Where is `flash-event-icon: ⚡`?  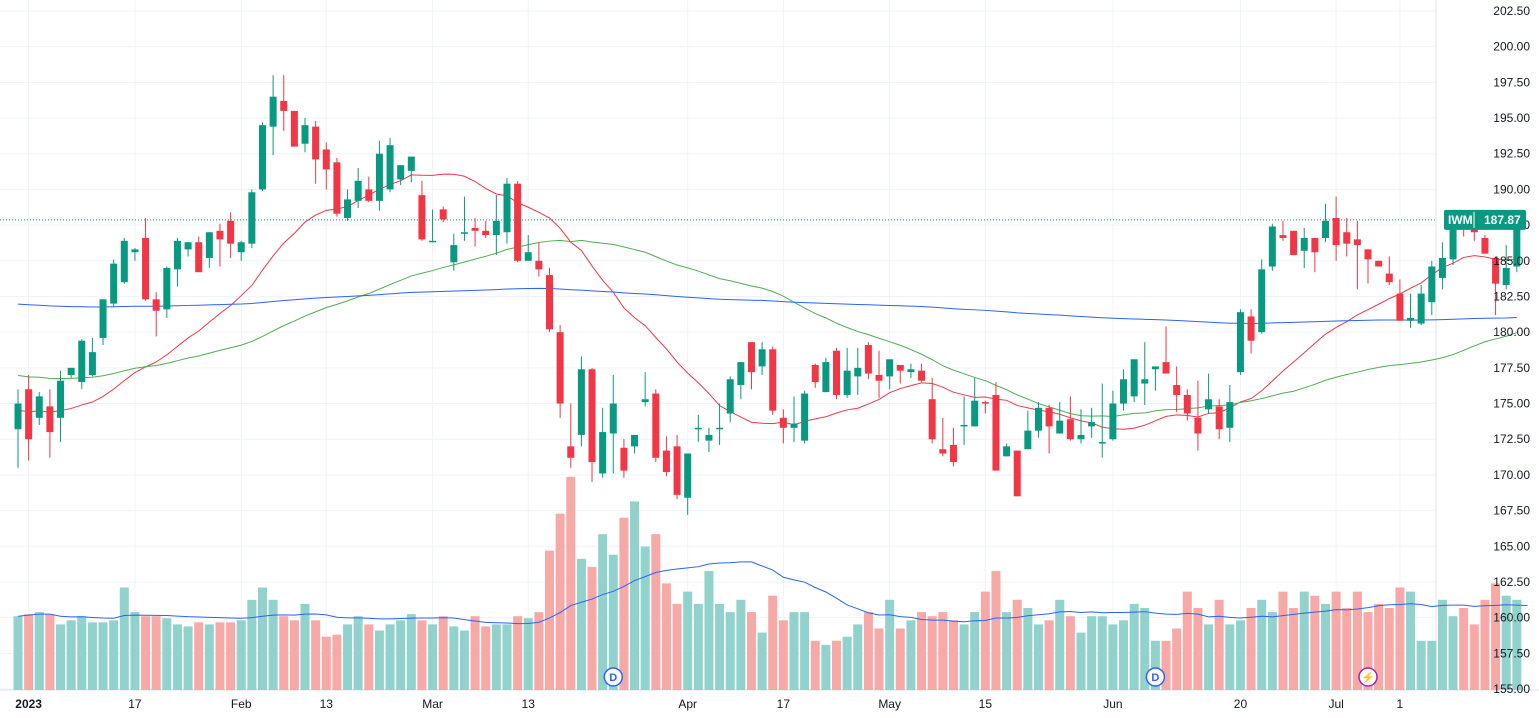
flash-event-icon: ⚡ is located at coordinates (1368, 677).